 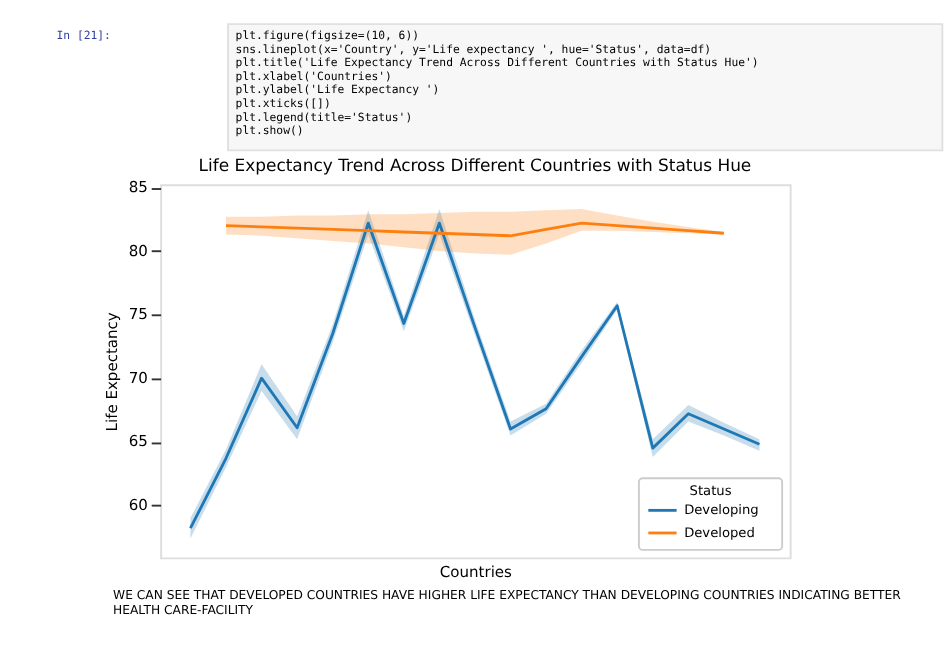 What do you see at coordinates (476, 572) in the screenshot?
I see `x-axis-title: Countries` at bounding box center [476, 572].